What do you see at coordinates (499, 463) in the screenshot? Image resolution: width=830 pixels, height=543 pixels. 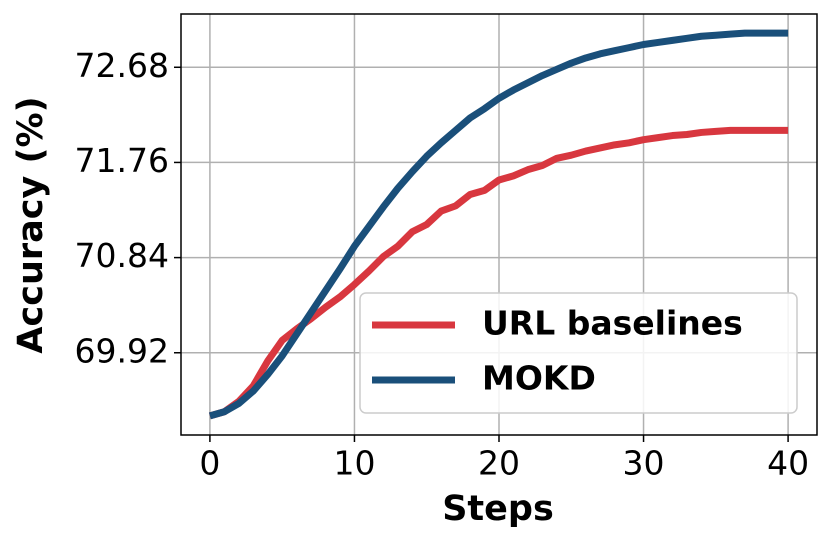 I see `x-tick-label: 20` at bounding box center [499, 463].